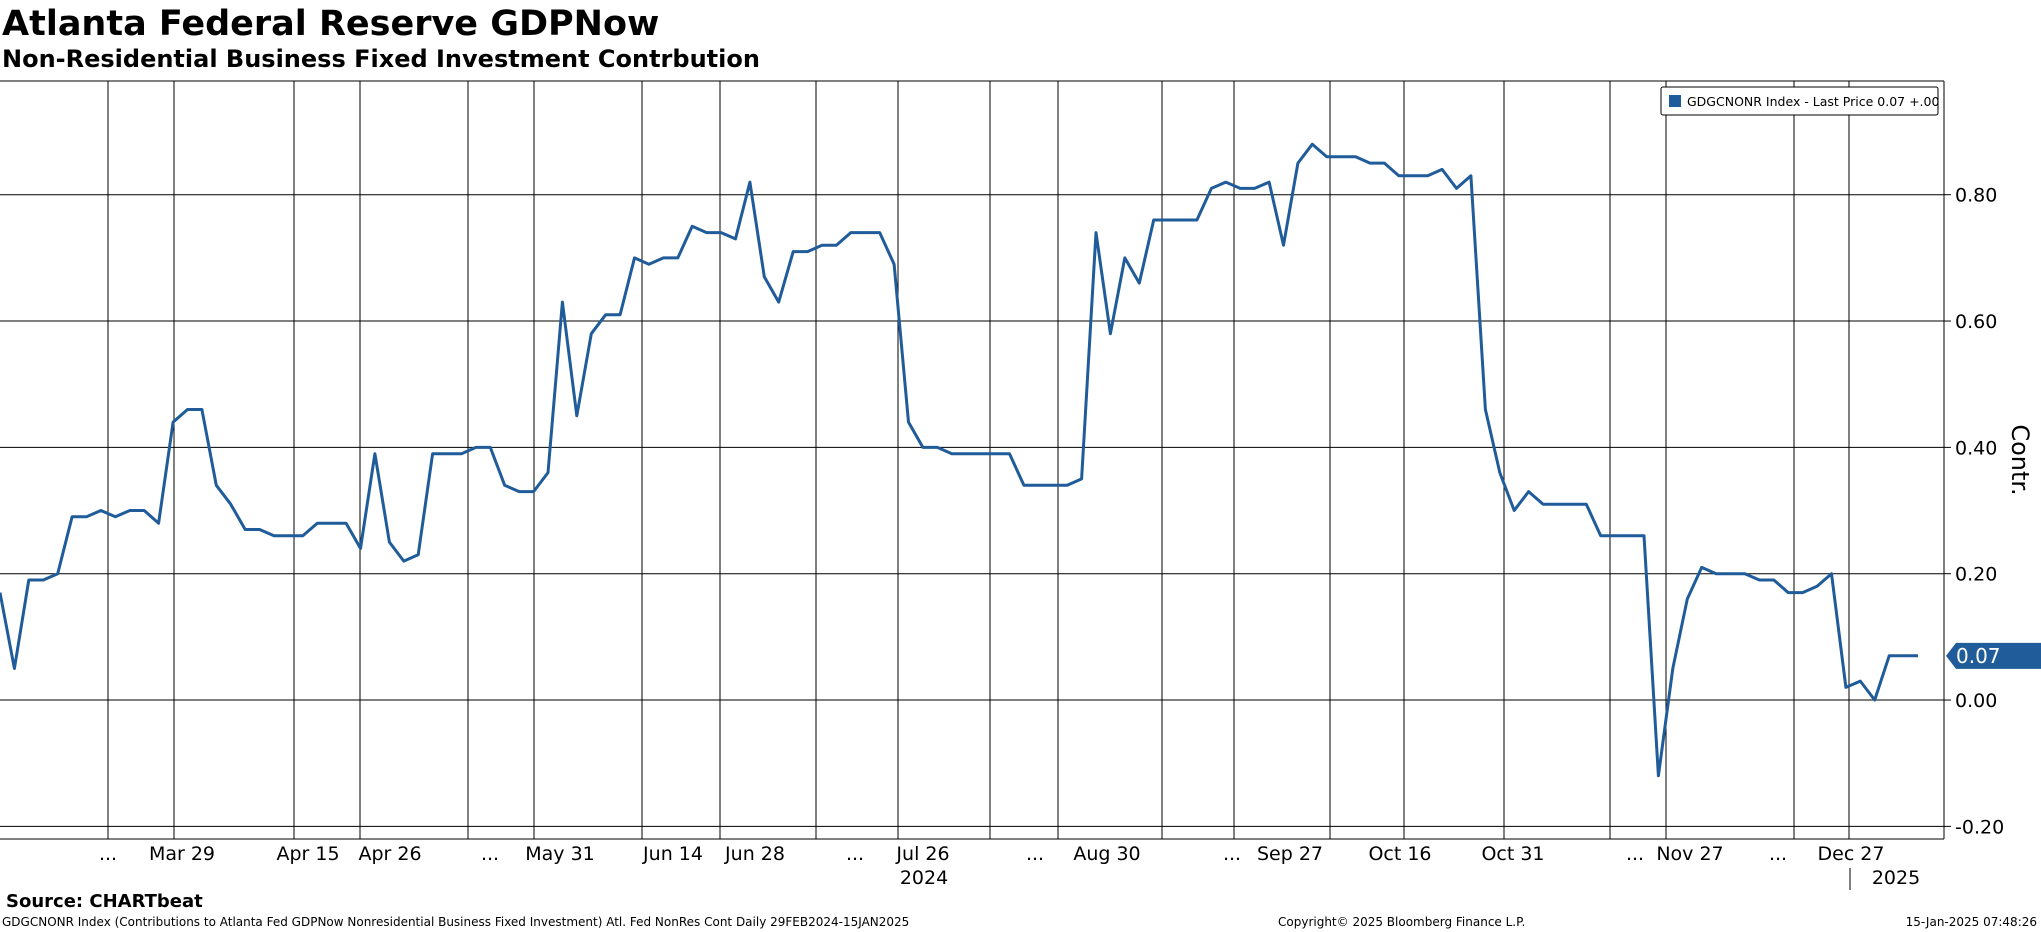 This screenshot has width=2041, height=932. Describe the element at coordinates (1851, 854) in the screenshot. I see `x-tick-label: Dec 27` at that location.